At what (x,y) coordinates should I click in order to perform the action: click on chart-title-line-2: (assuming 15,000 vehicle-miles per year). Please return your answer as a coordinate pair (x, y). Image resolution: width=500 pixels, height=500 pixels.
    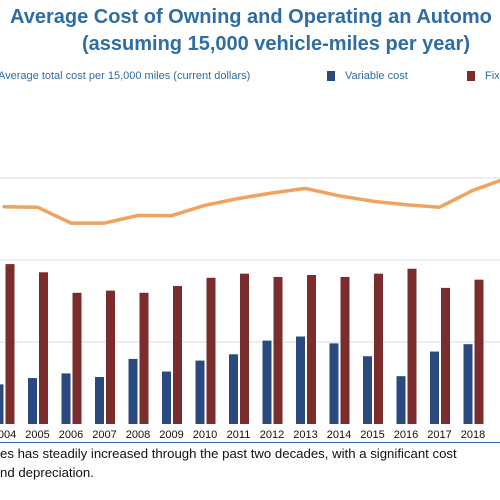
    Looking at the image, I should click on (276, 44).